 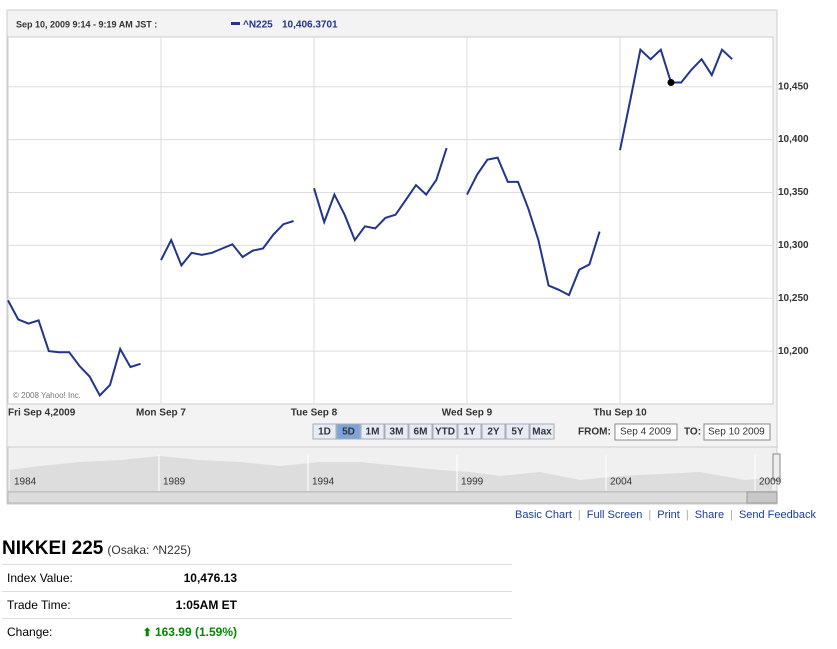 I want to click on range-label: 5Y, so click(x=517, y=432).